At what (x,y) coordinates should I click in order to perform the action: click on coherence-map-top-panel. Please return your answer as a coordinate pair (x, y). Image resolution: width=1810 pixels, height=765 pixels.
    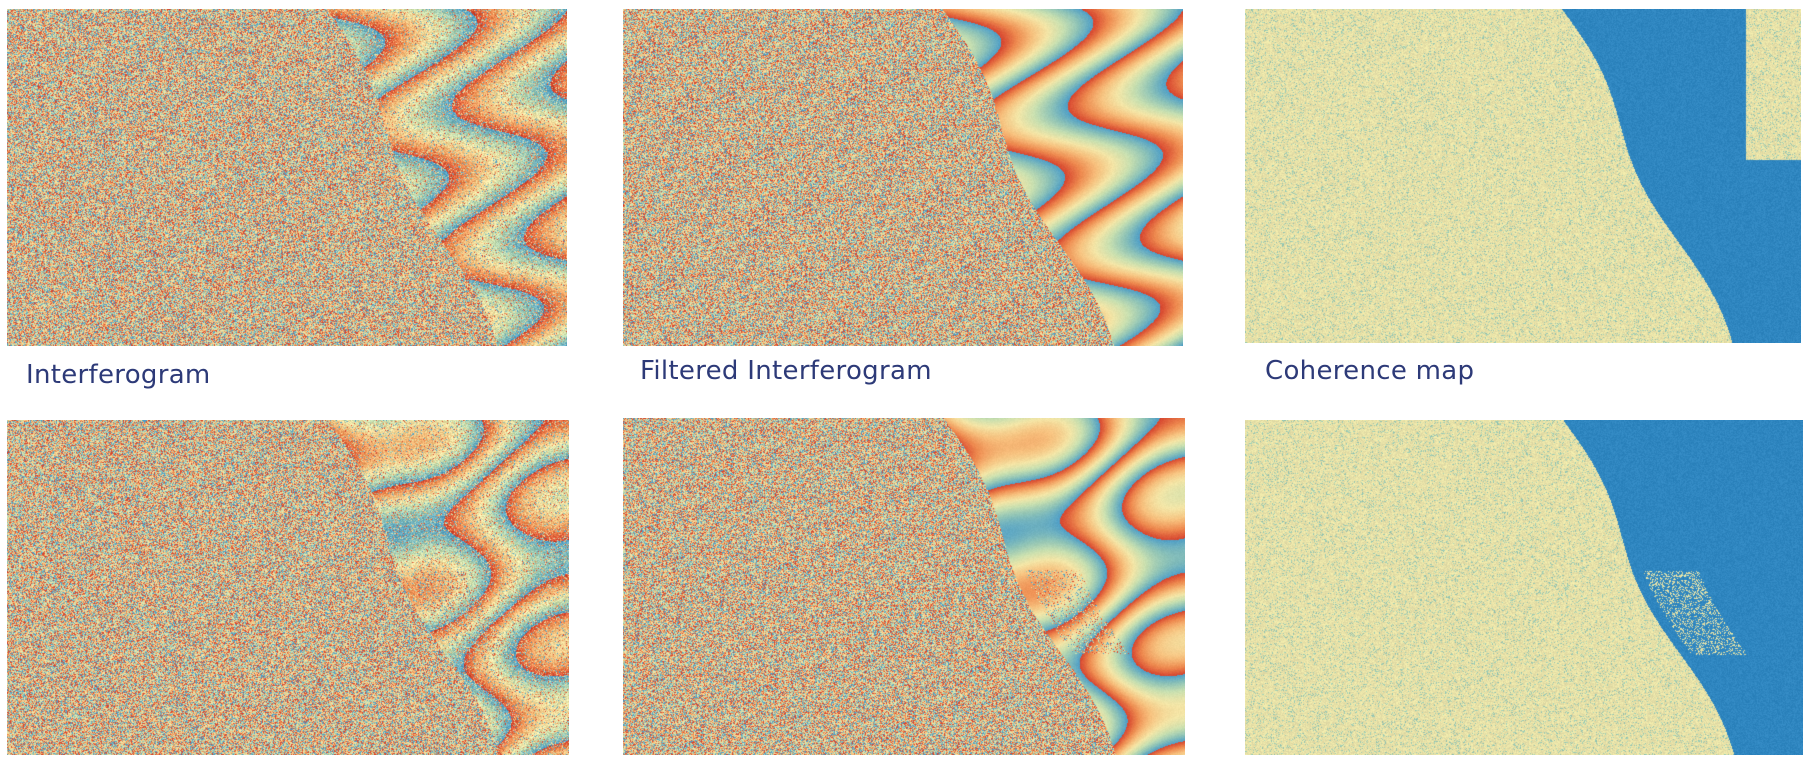
    Looking at the image, I should click on (1523, 176).